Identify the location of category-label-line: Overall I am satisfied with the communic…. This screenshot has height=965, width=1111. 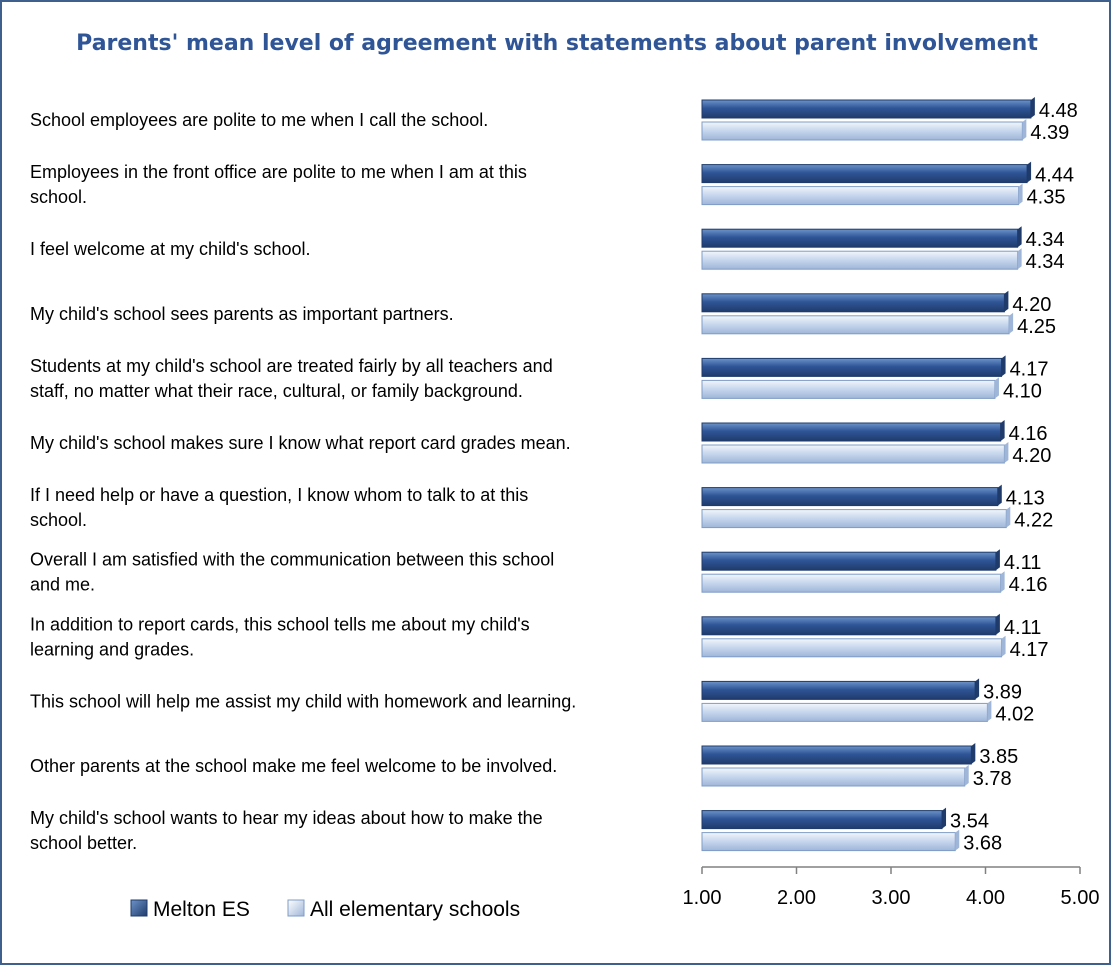
(292, 560).